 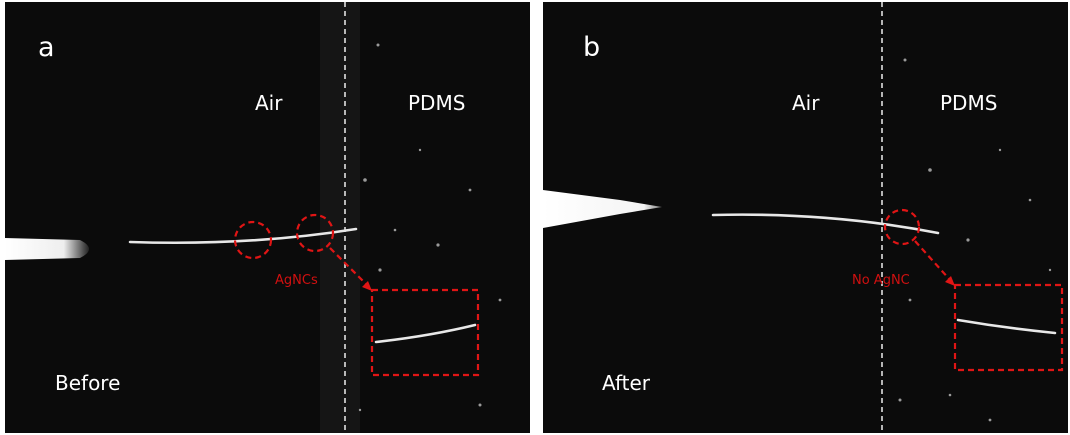 I want to click on caption: After, so click(x=626, y=383).